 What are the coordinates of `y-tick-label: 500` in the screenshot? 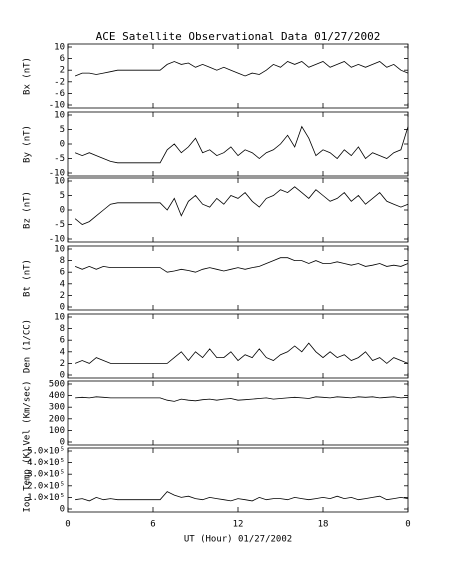 It's located at (57, 385).